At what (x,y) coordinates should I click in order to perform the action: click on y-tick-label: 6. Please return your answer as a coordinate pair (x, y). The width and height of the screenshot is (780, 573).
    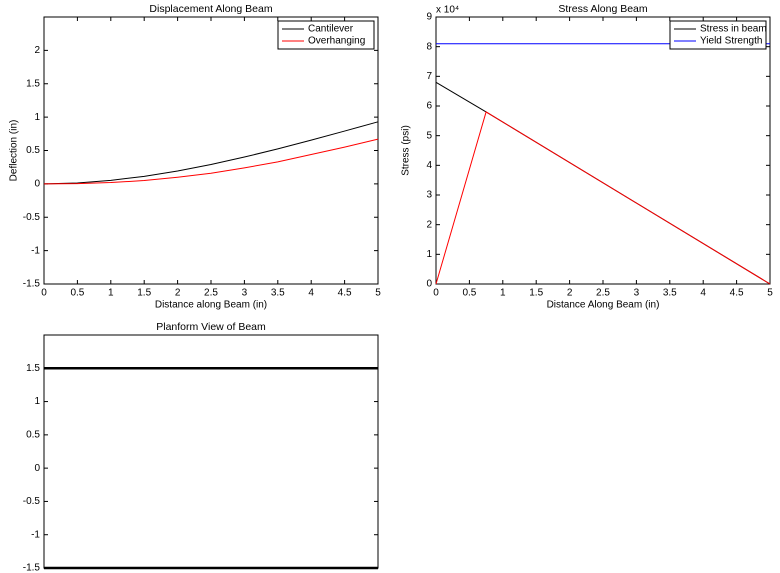
    Looking at the image, I should click on (429, 106).